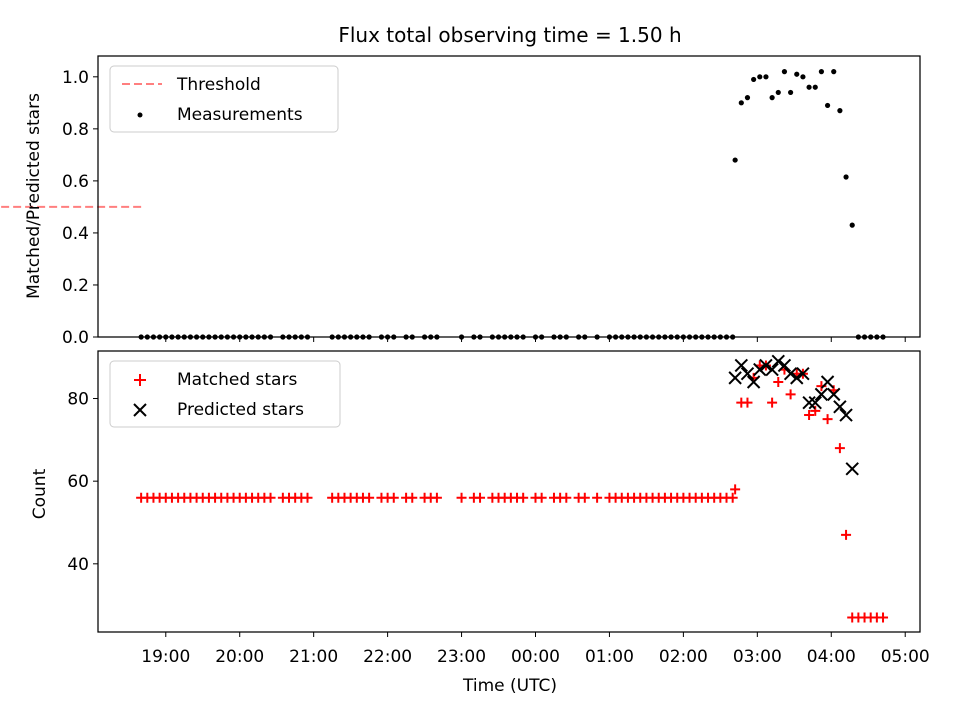  What do you see at coordinates (78, 400) in the screenshot?
I see `bottom-y-tick-label: 80` at bounding box center [78, 400].